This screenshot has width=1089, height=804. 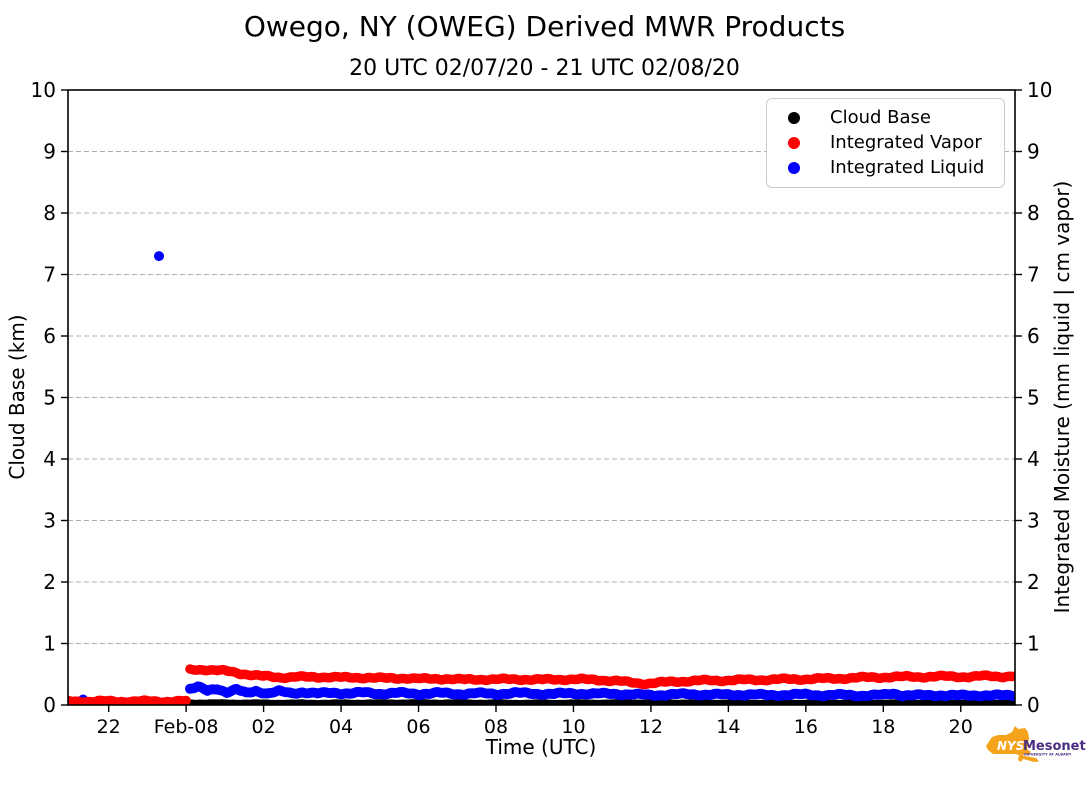 I want to click on y-tick-label-right: 2, so click(x=1033, y=582).